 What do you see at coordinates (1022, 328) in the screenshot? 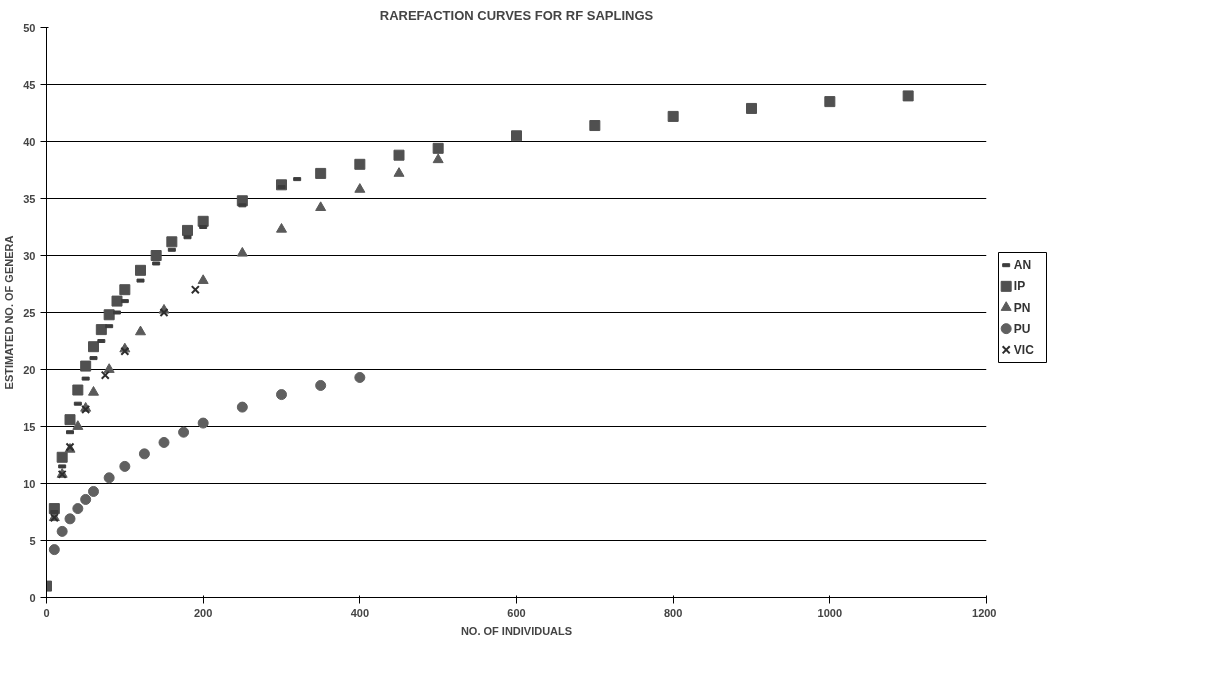
I see `legend-label: PU` at bounding box center [1022, 328].